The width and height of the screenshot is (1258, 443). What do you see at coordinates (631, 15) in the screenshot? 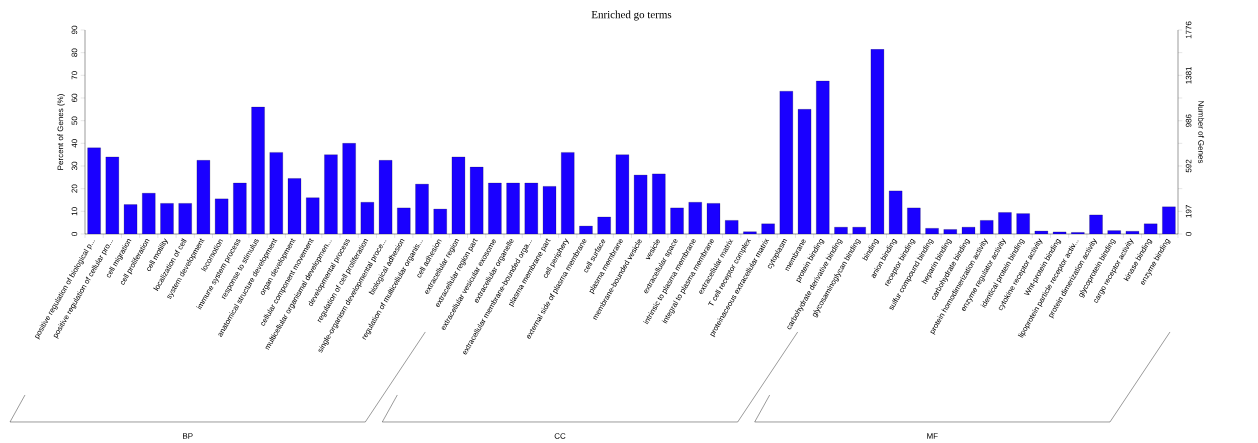
I see `chart-title: Enriched go terms` at bounding box center [631, 15].